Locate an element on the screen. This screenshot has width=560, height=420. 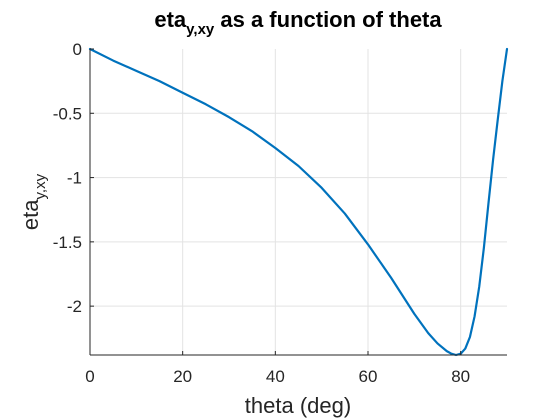
y-tick-label: 0 is located at coordinates (77, 49).